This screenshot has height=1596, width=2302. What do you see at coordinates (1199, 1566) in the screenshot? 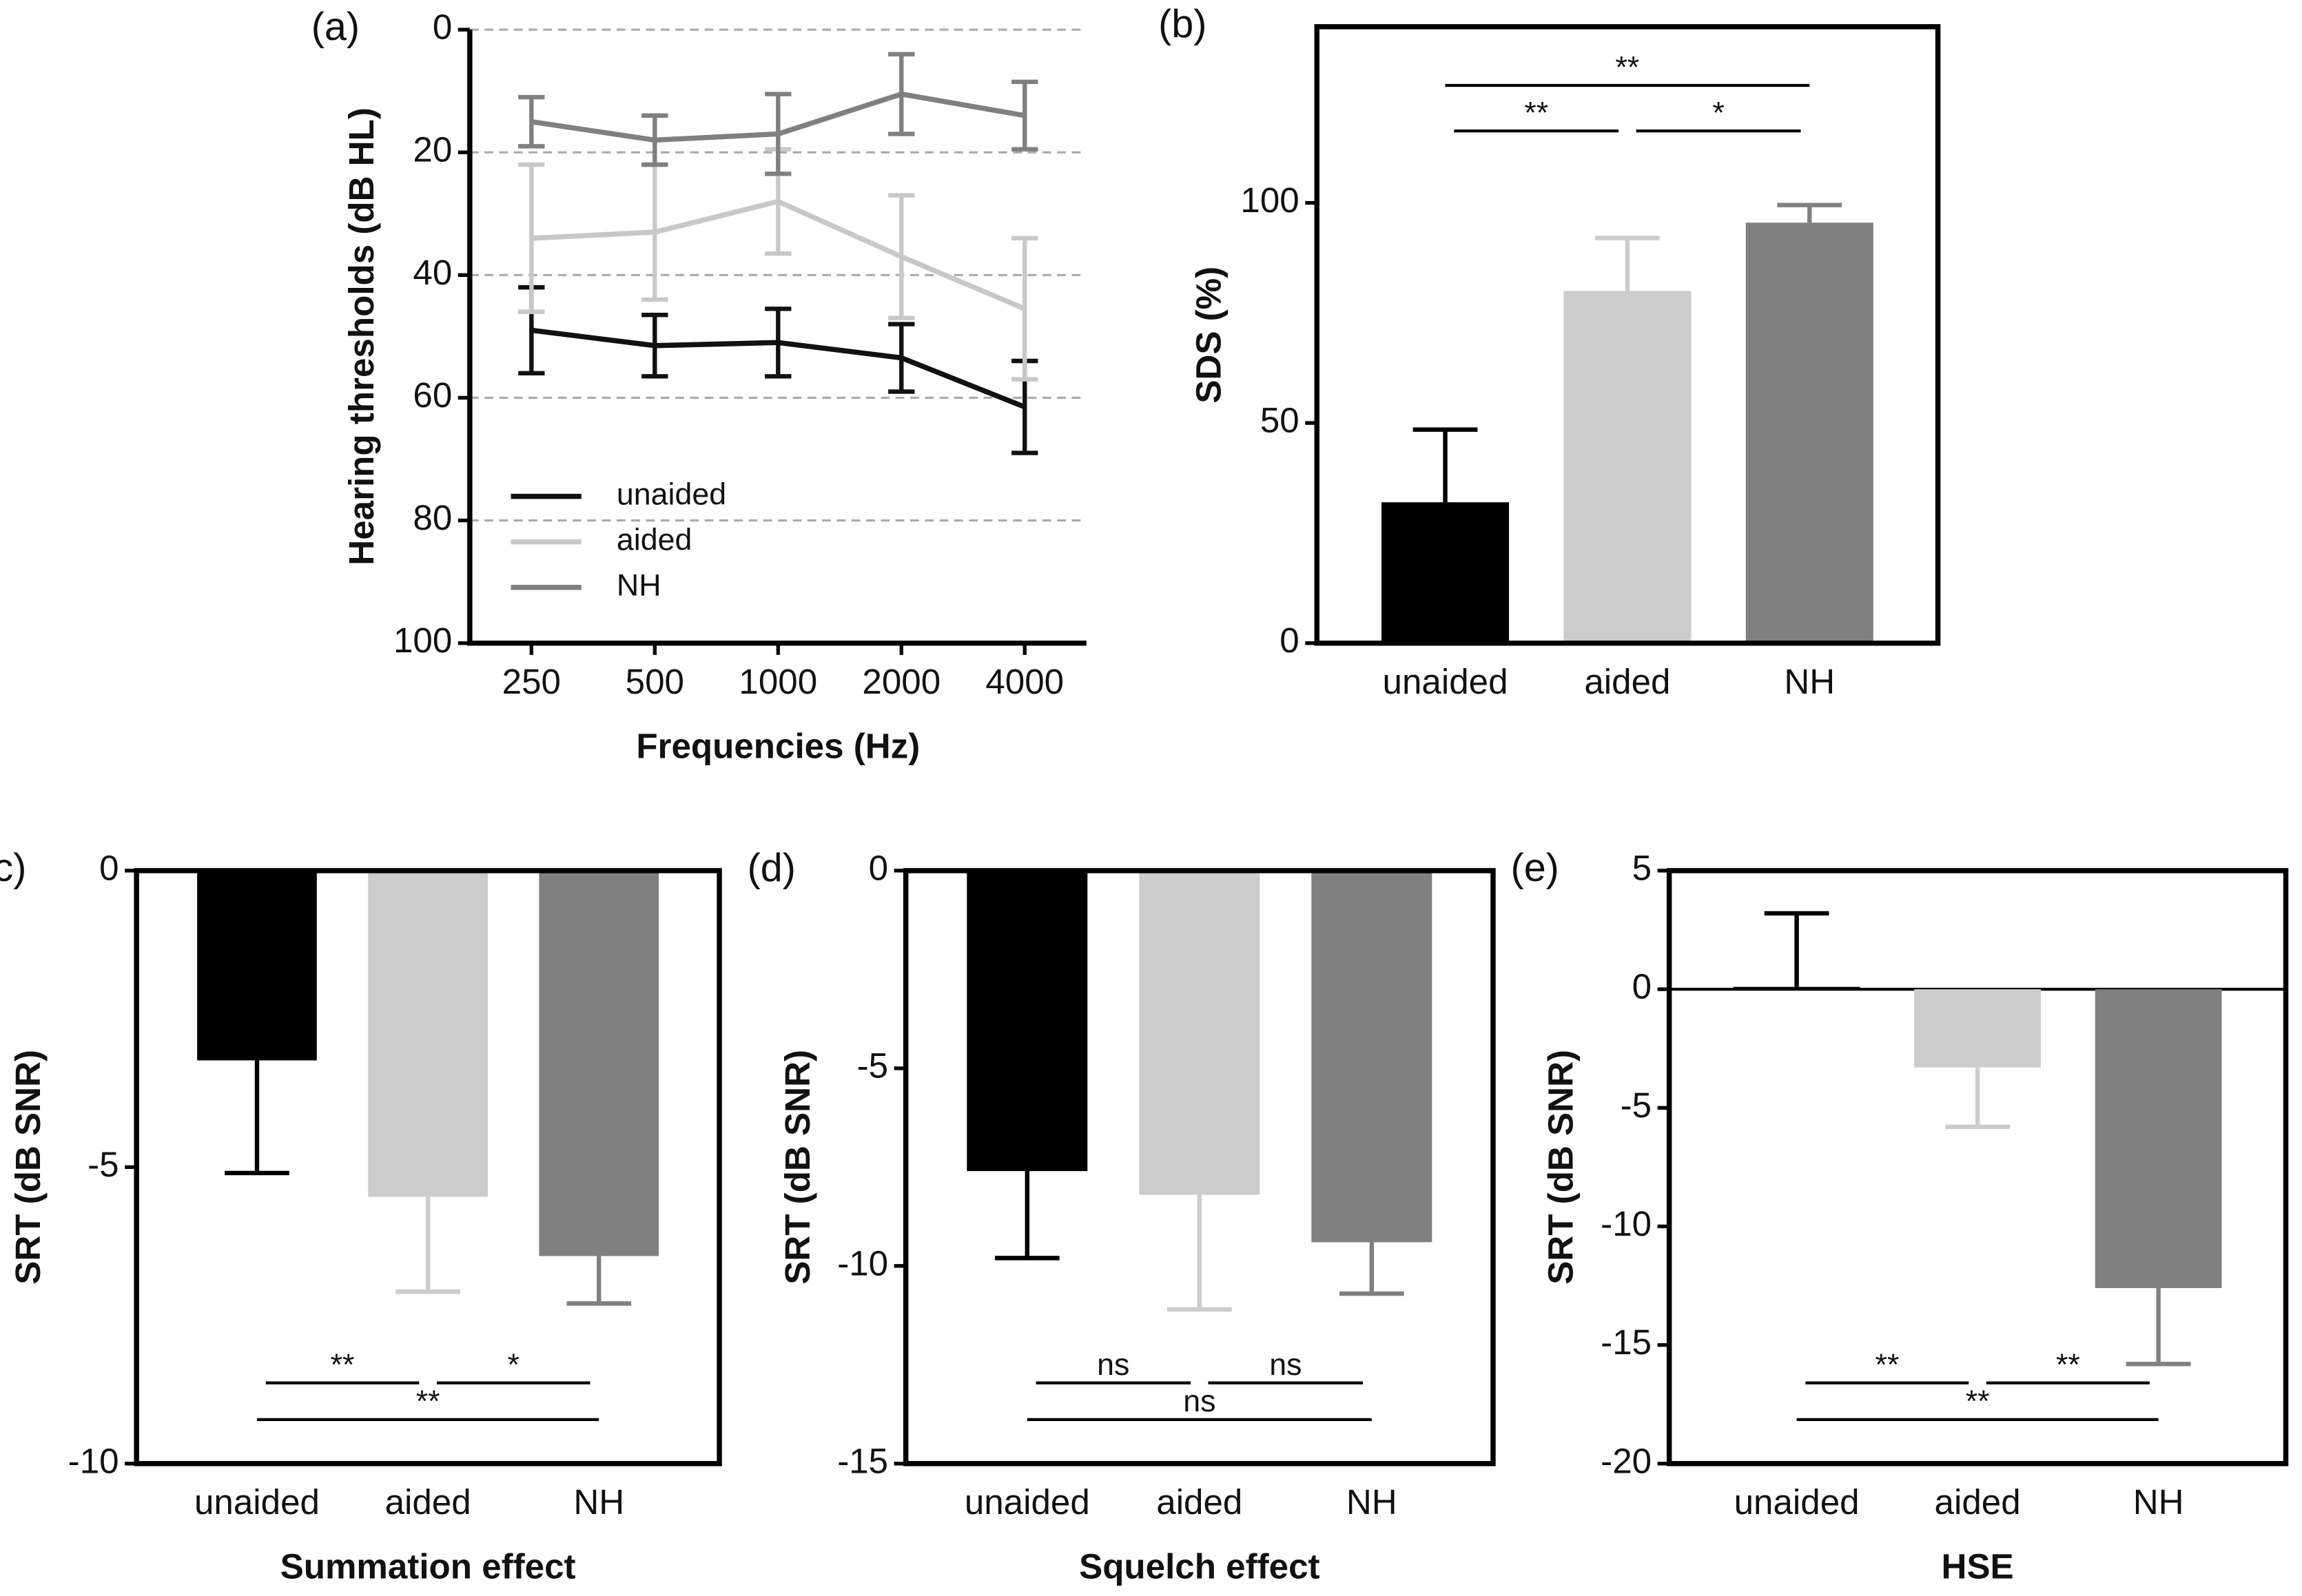
I see `x-axis-label: Squelch effect` at bounding box center [1199, 1566].